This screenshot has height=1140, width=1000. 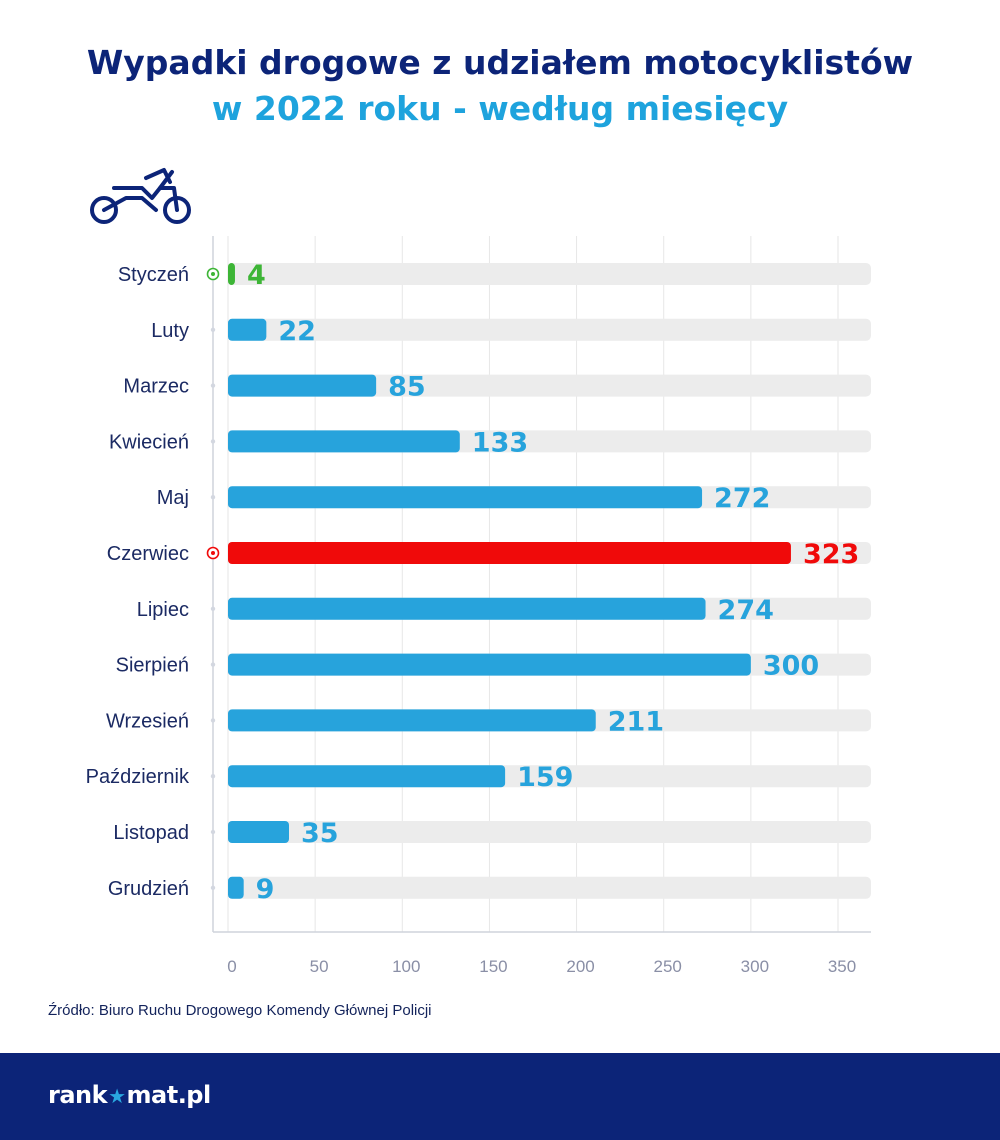 I want to click on category-label: Lipiec, so click(x=163, y=610).